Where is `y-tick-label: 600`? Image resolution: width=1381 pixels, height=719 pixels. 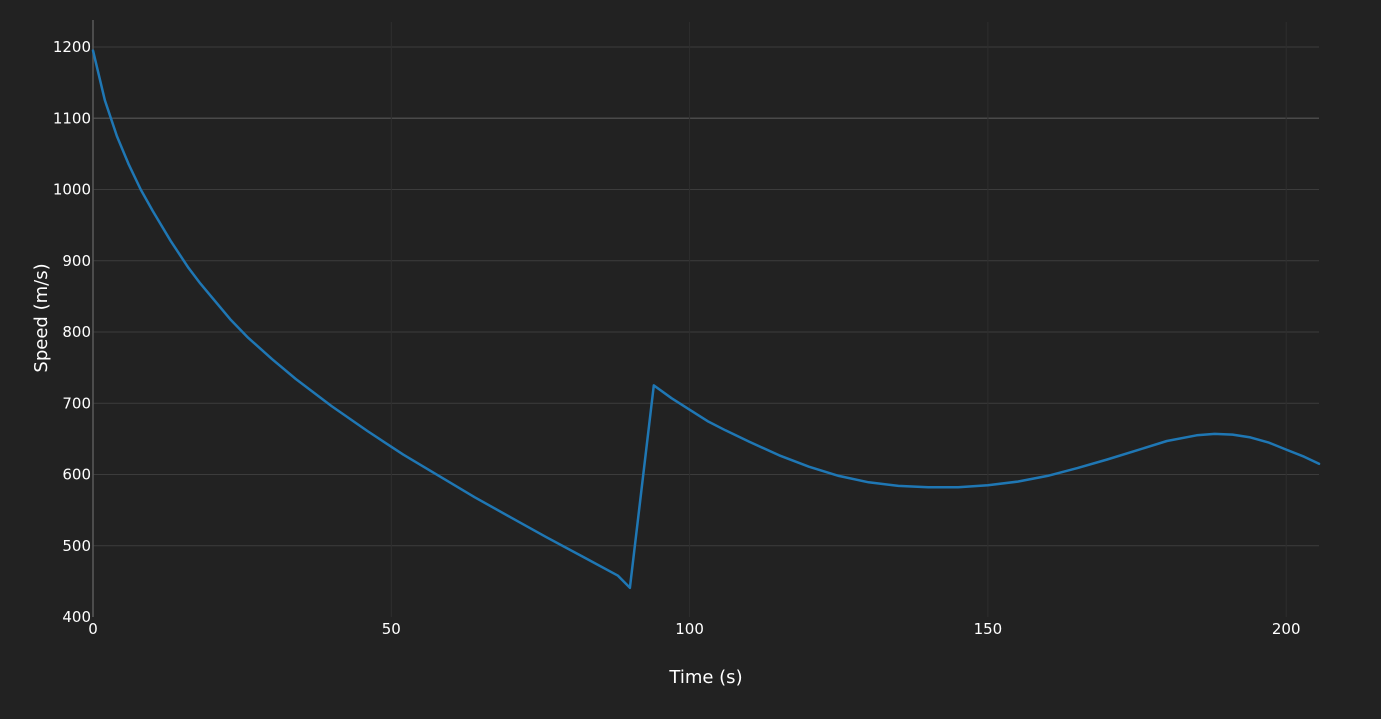 y-tick-label: 600 is located at coordinates (76, 475).